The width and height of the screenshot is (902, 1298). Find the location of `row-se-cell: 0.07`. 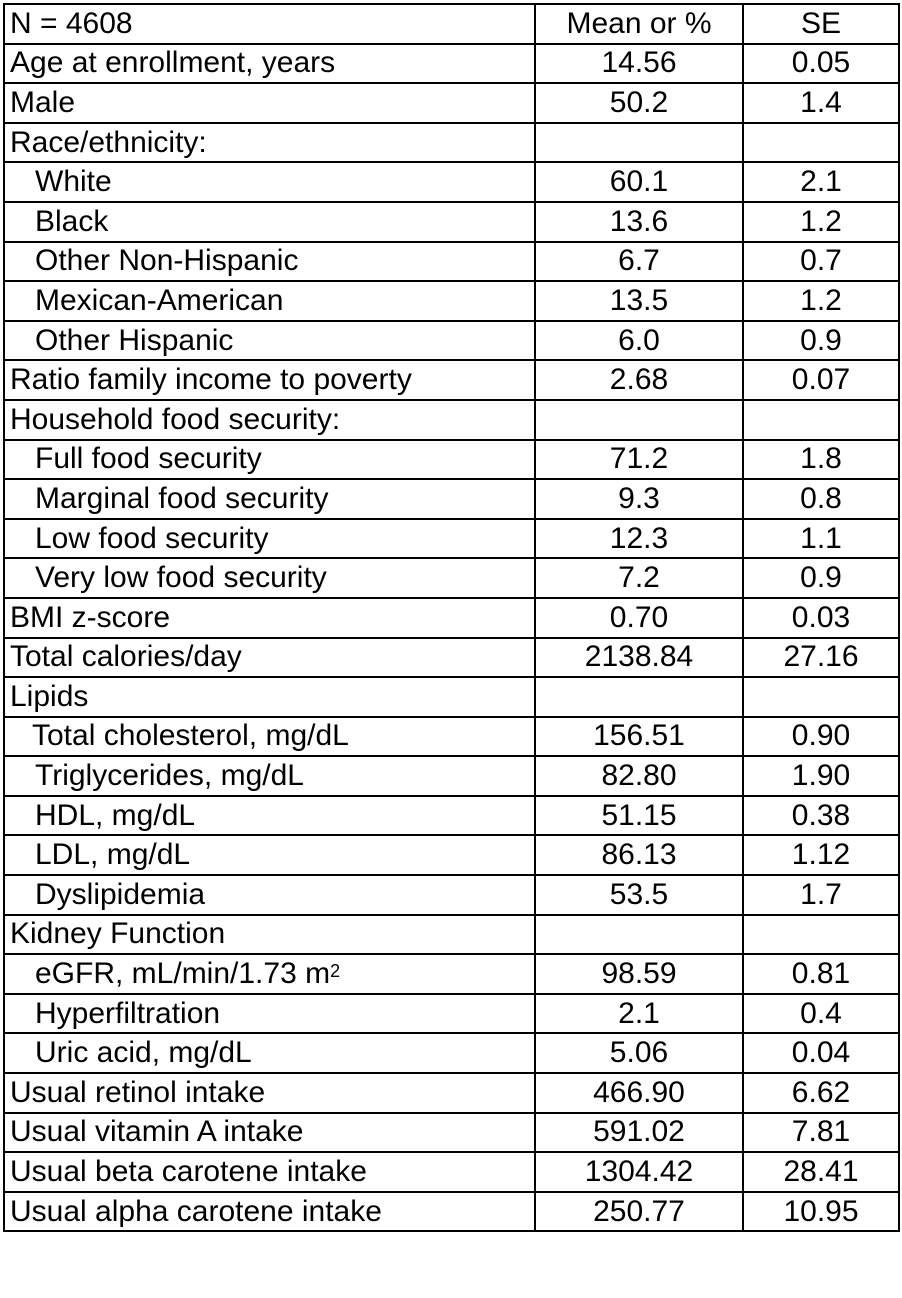

row-se-cell: 0.07 is located at coordinates (821, 380).